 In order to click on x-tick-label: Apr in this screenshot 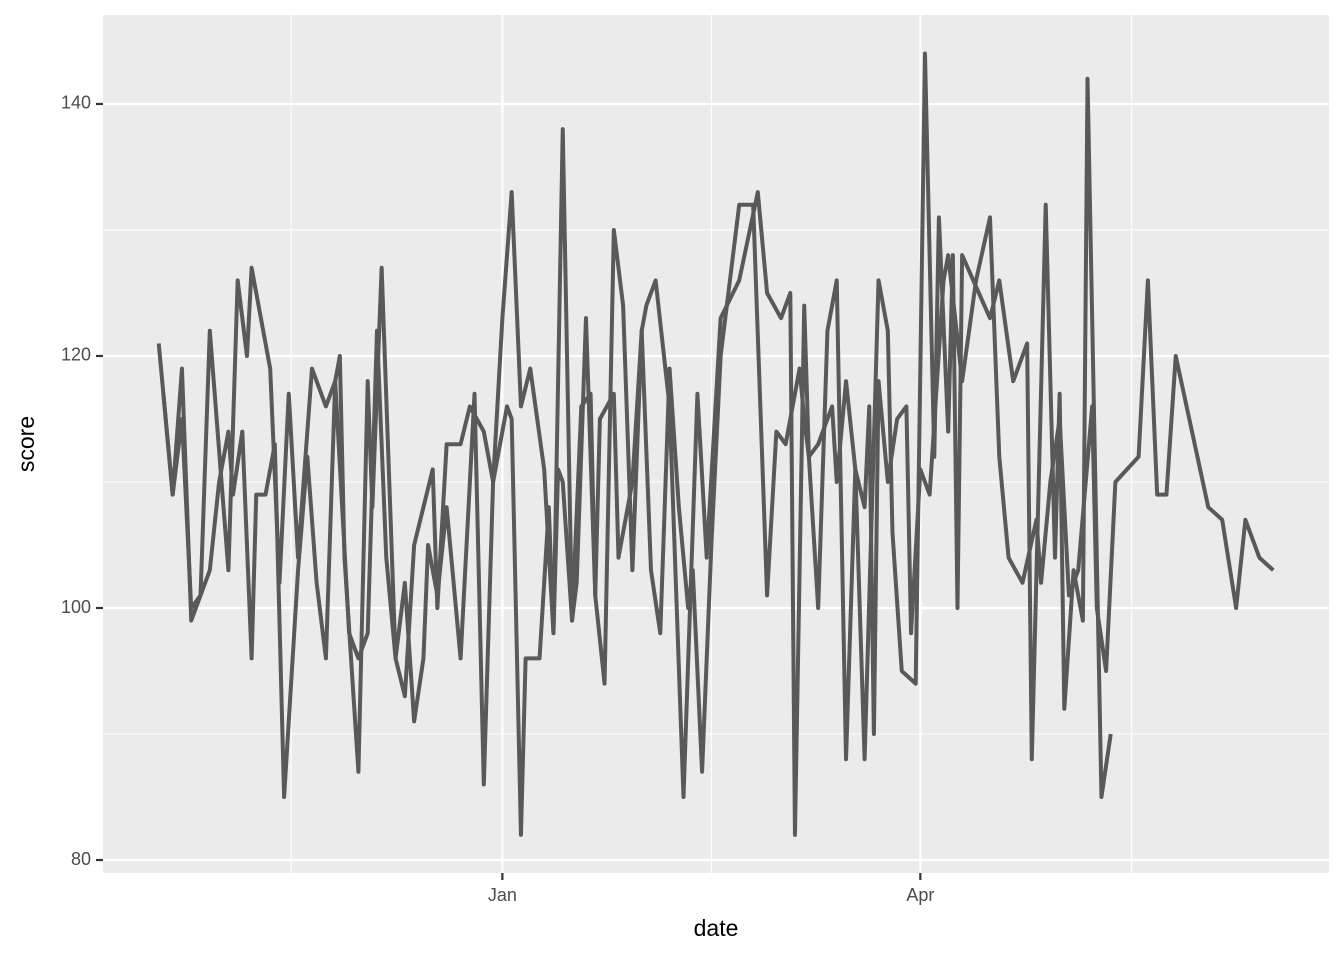, I will do `click(920, 895)`.